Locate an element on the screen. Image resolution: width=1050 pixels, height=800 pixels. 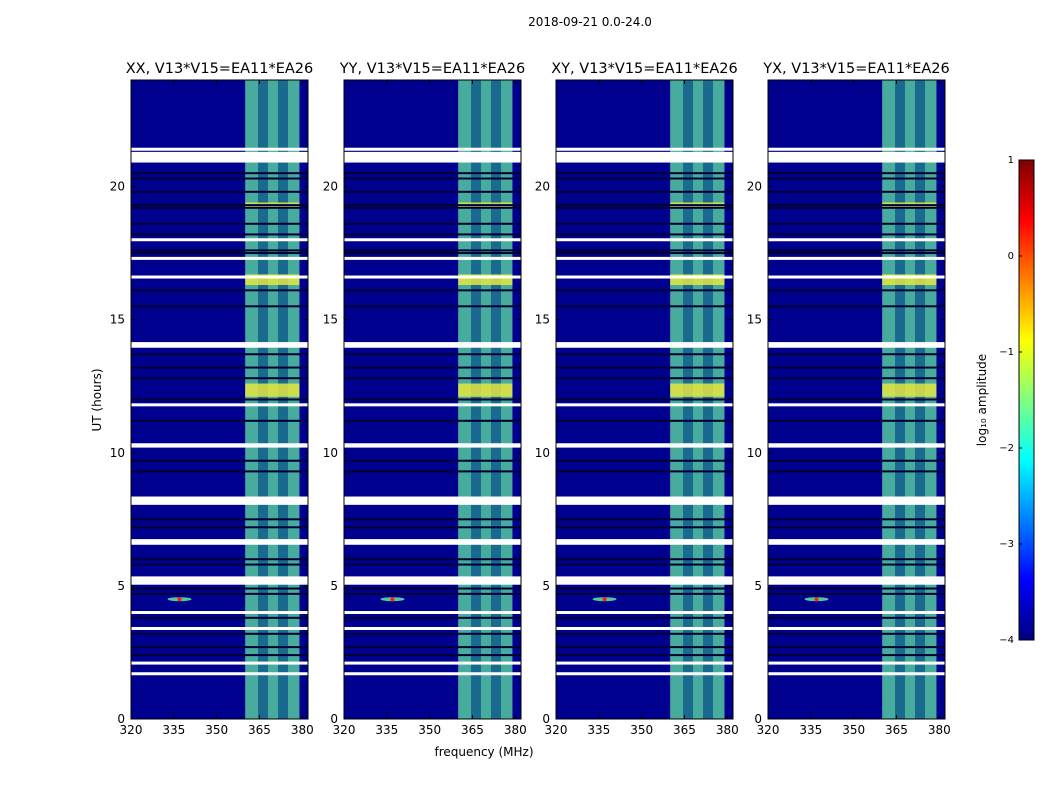
colorbar-gradient is located at coordinates (1026, 400).